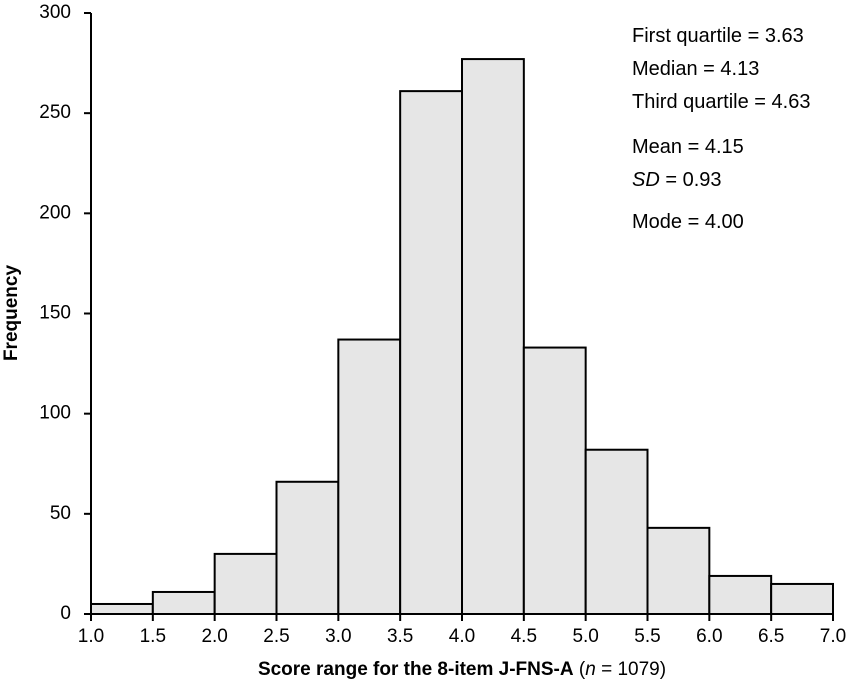 The image size is (854, 687). Describe the element at coordinates (585, 636) in the screenshot. I see `x-tick-label: 5.0` at that location.